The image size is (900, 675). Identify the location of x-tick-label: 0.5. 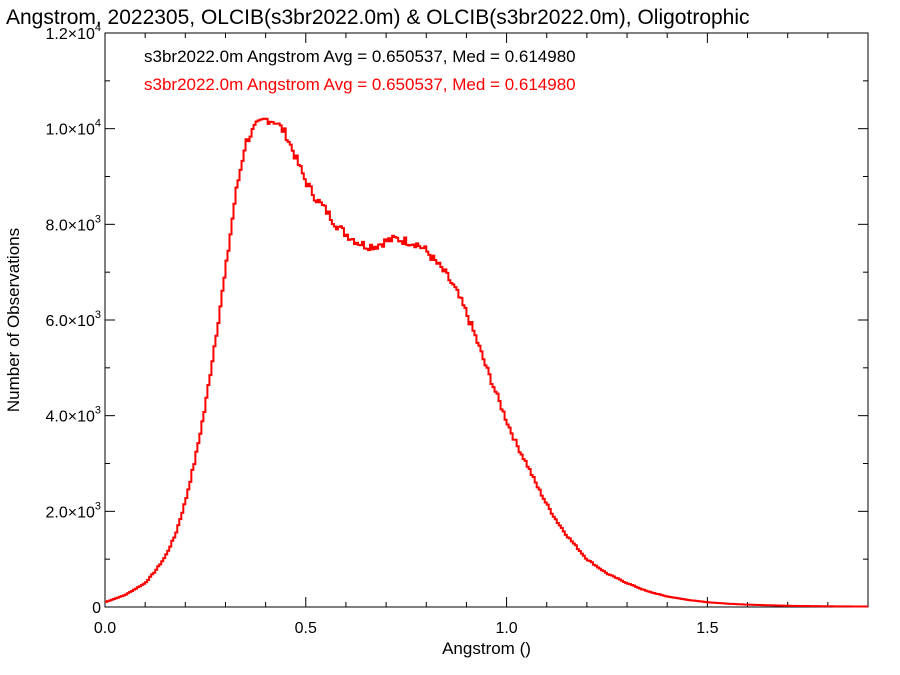
(306, 628).